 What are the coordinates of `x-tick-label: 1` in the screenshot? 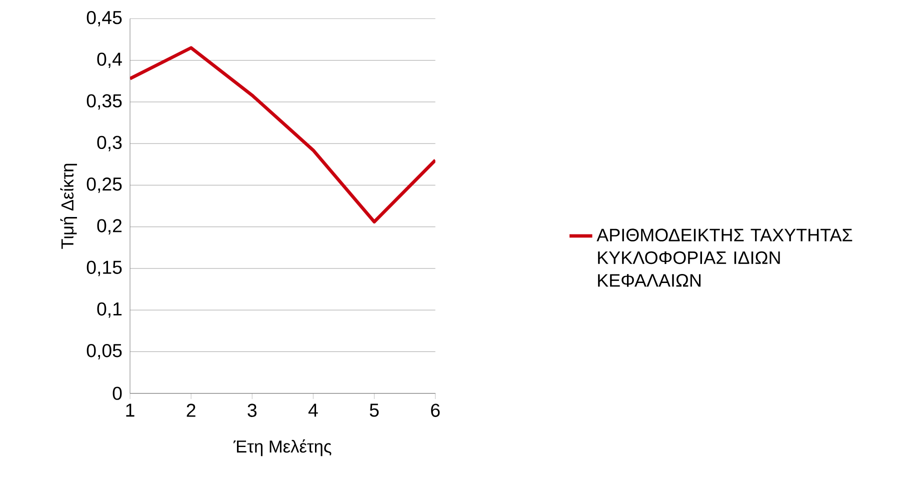 It's located at (130, 410).